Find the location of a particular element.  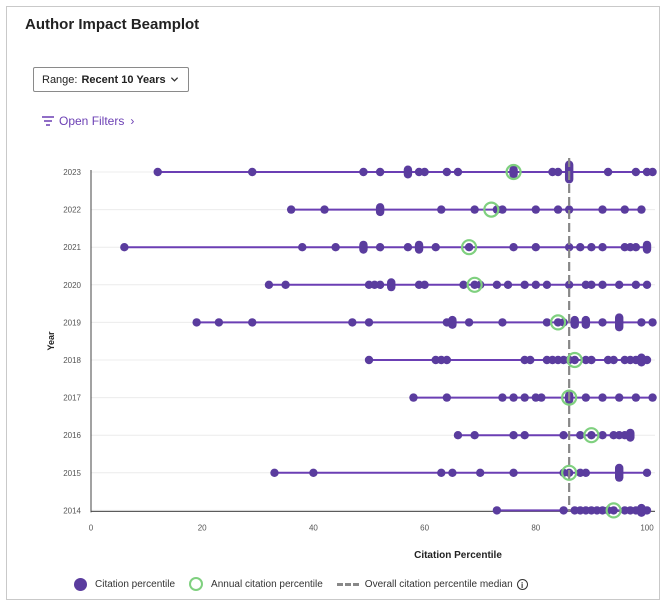

legend-dot-swatch is located at coordinates (80, 584).